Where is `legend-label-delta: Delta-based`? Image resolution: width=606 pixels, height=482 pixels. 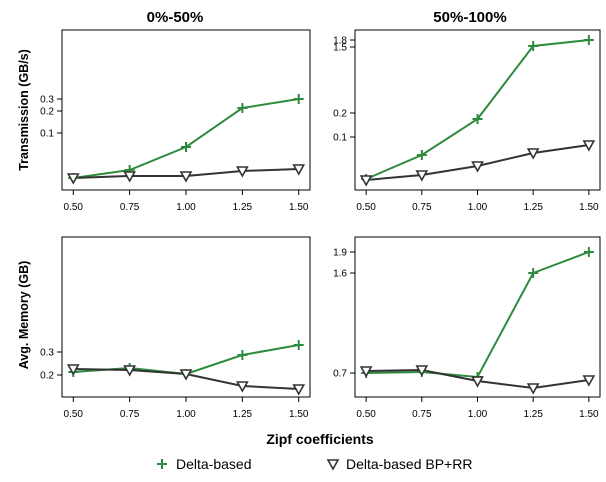
legend-label-delta: Delta-based is located at coordinates (214, 464).